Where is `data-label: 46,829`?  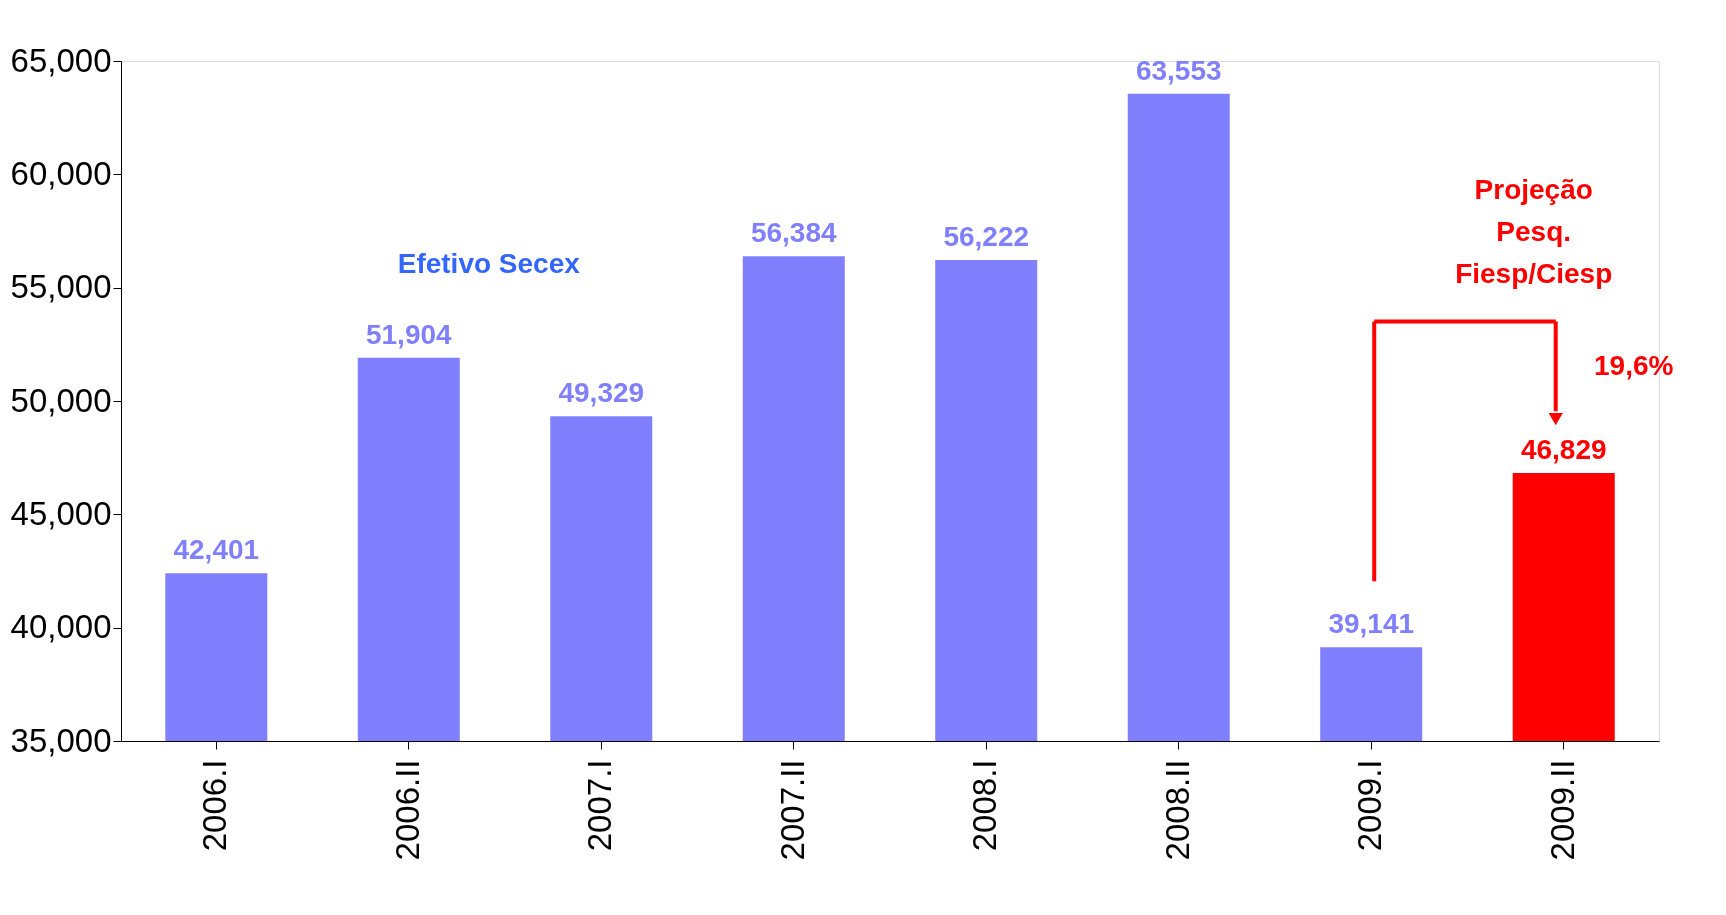
data-label: 46,829 is located at coordinates (1563, 449).